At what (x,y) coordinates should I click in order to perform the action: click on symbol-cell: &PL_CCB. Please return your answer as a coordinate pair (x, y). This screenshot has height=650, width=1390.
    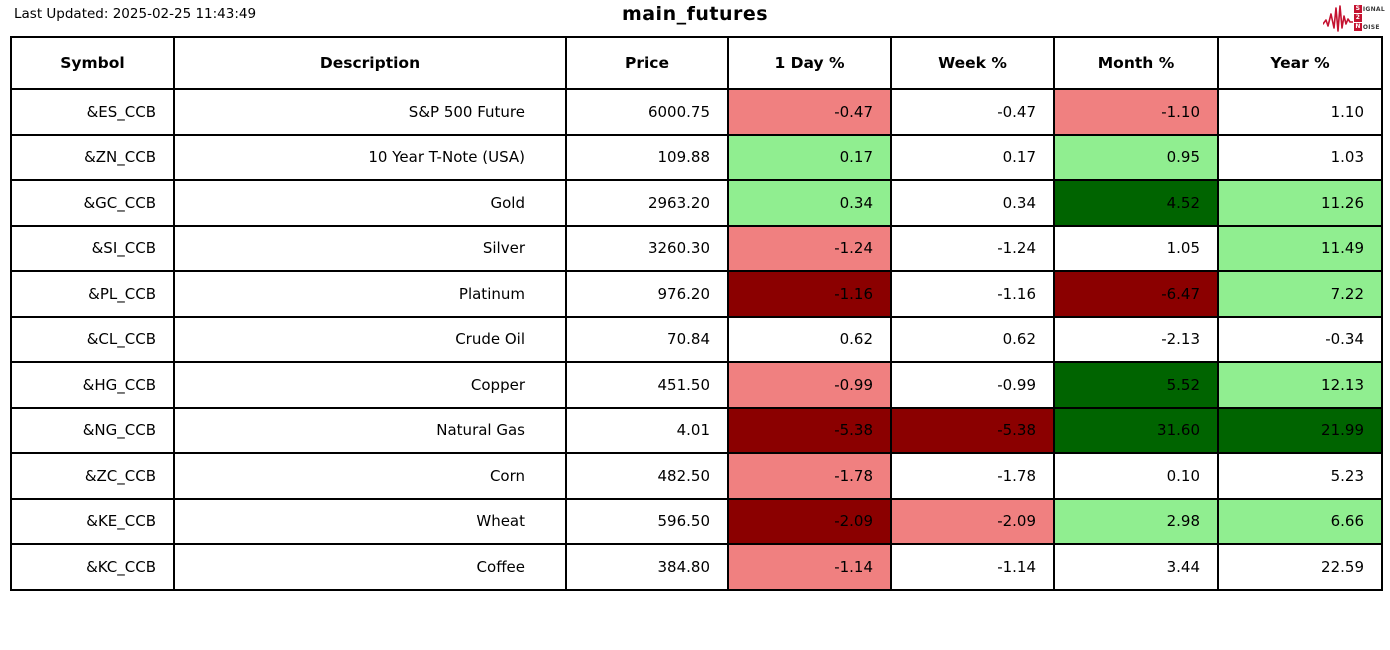
    Looking at the image, I should click on (92, 294).